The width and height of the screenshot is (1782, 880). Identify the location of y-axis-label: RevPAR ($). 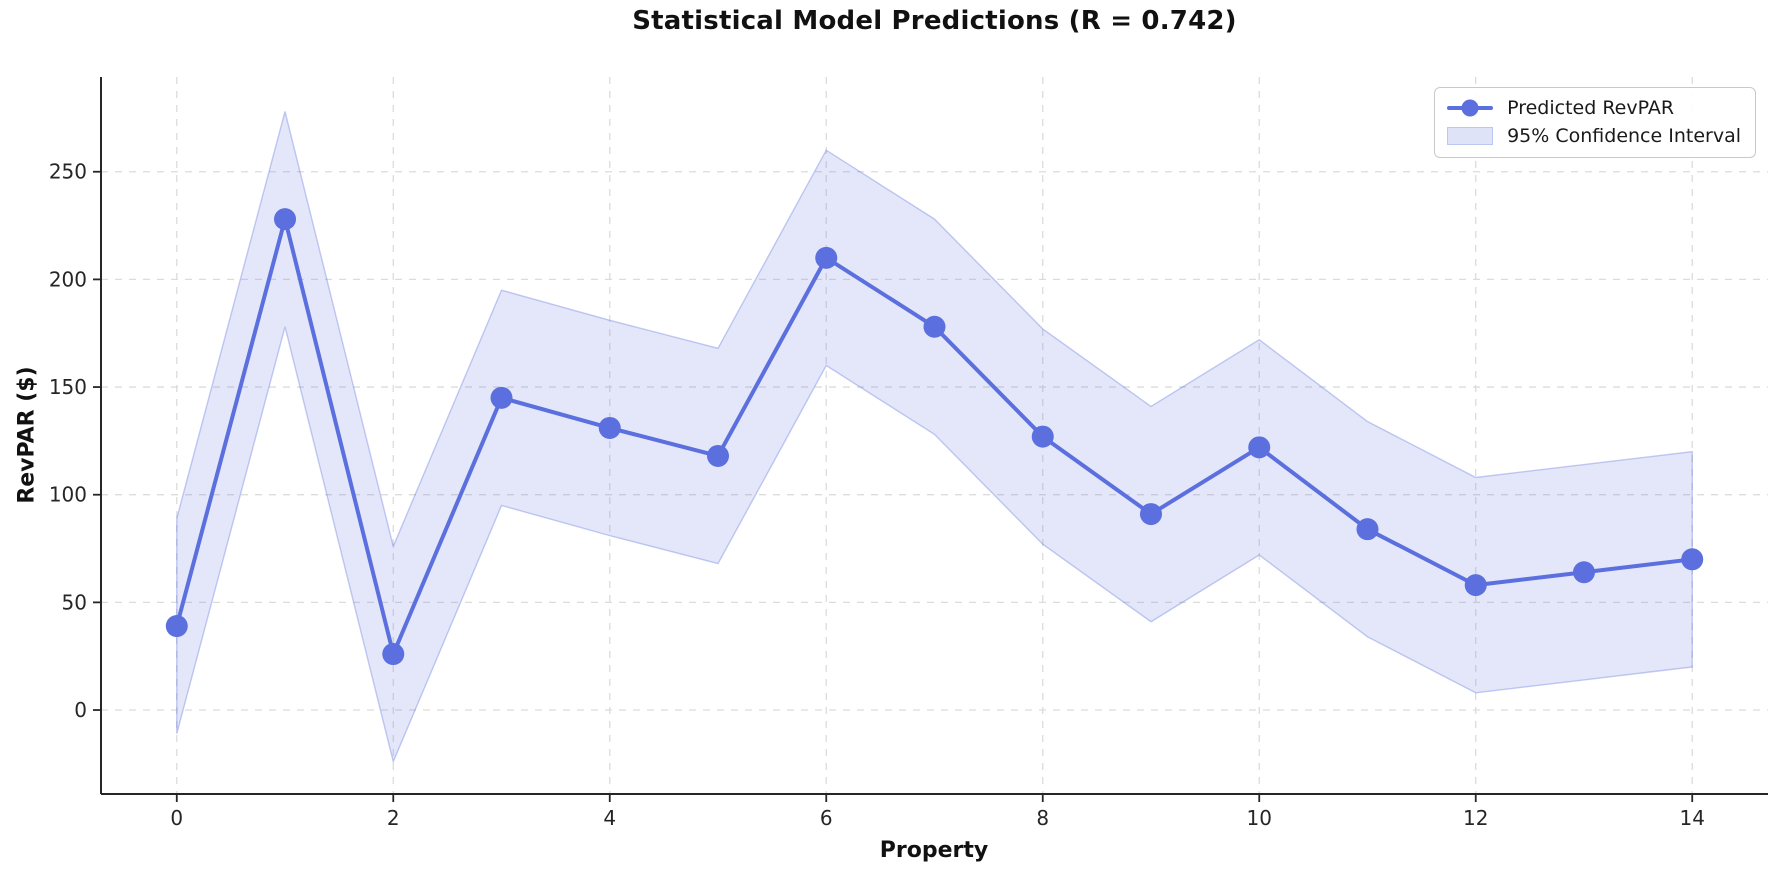
(27, 435).